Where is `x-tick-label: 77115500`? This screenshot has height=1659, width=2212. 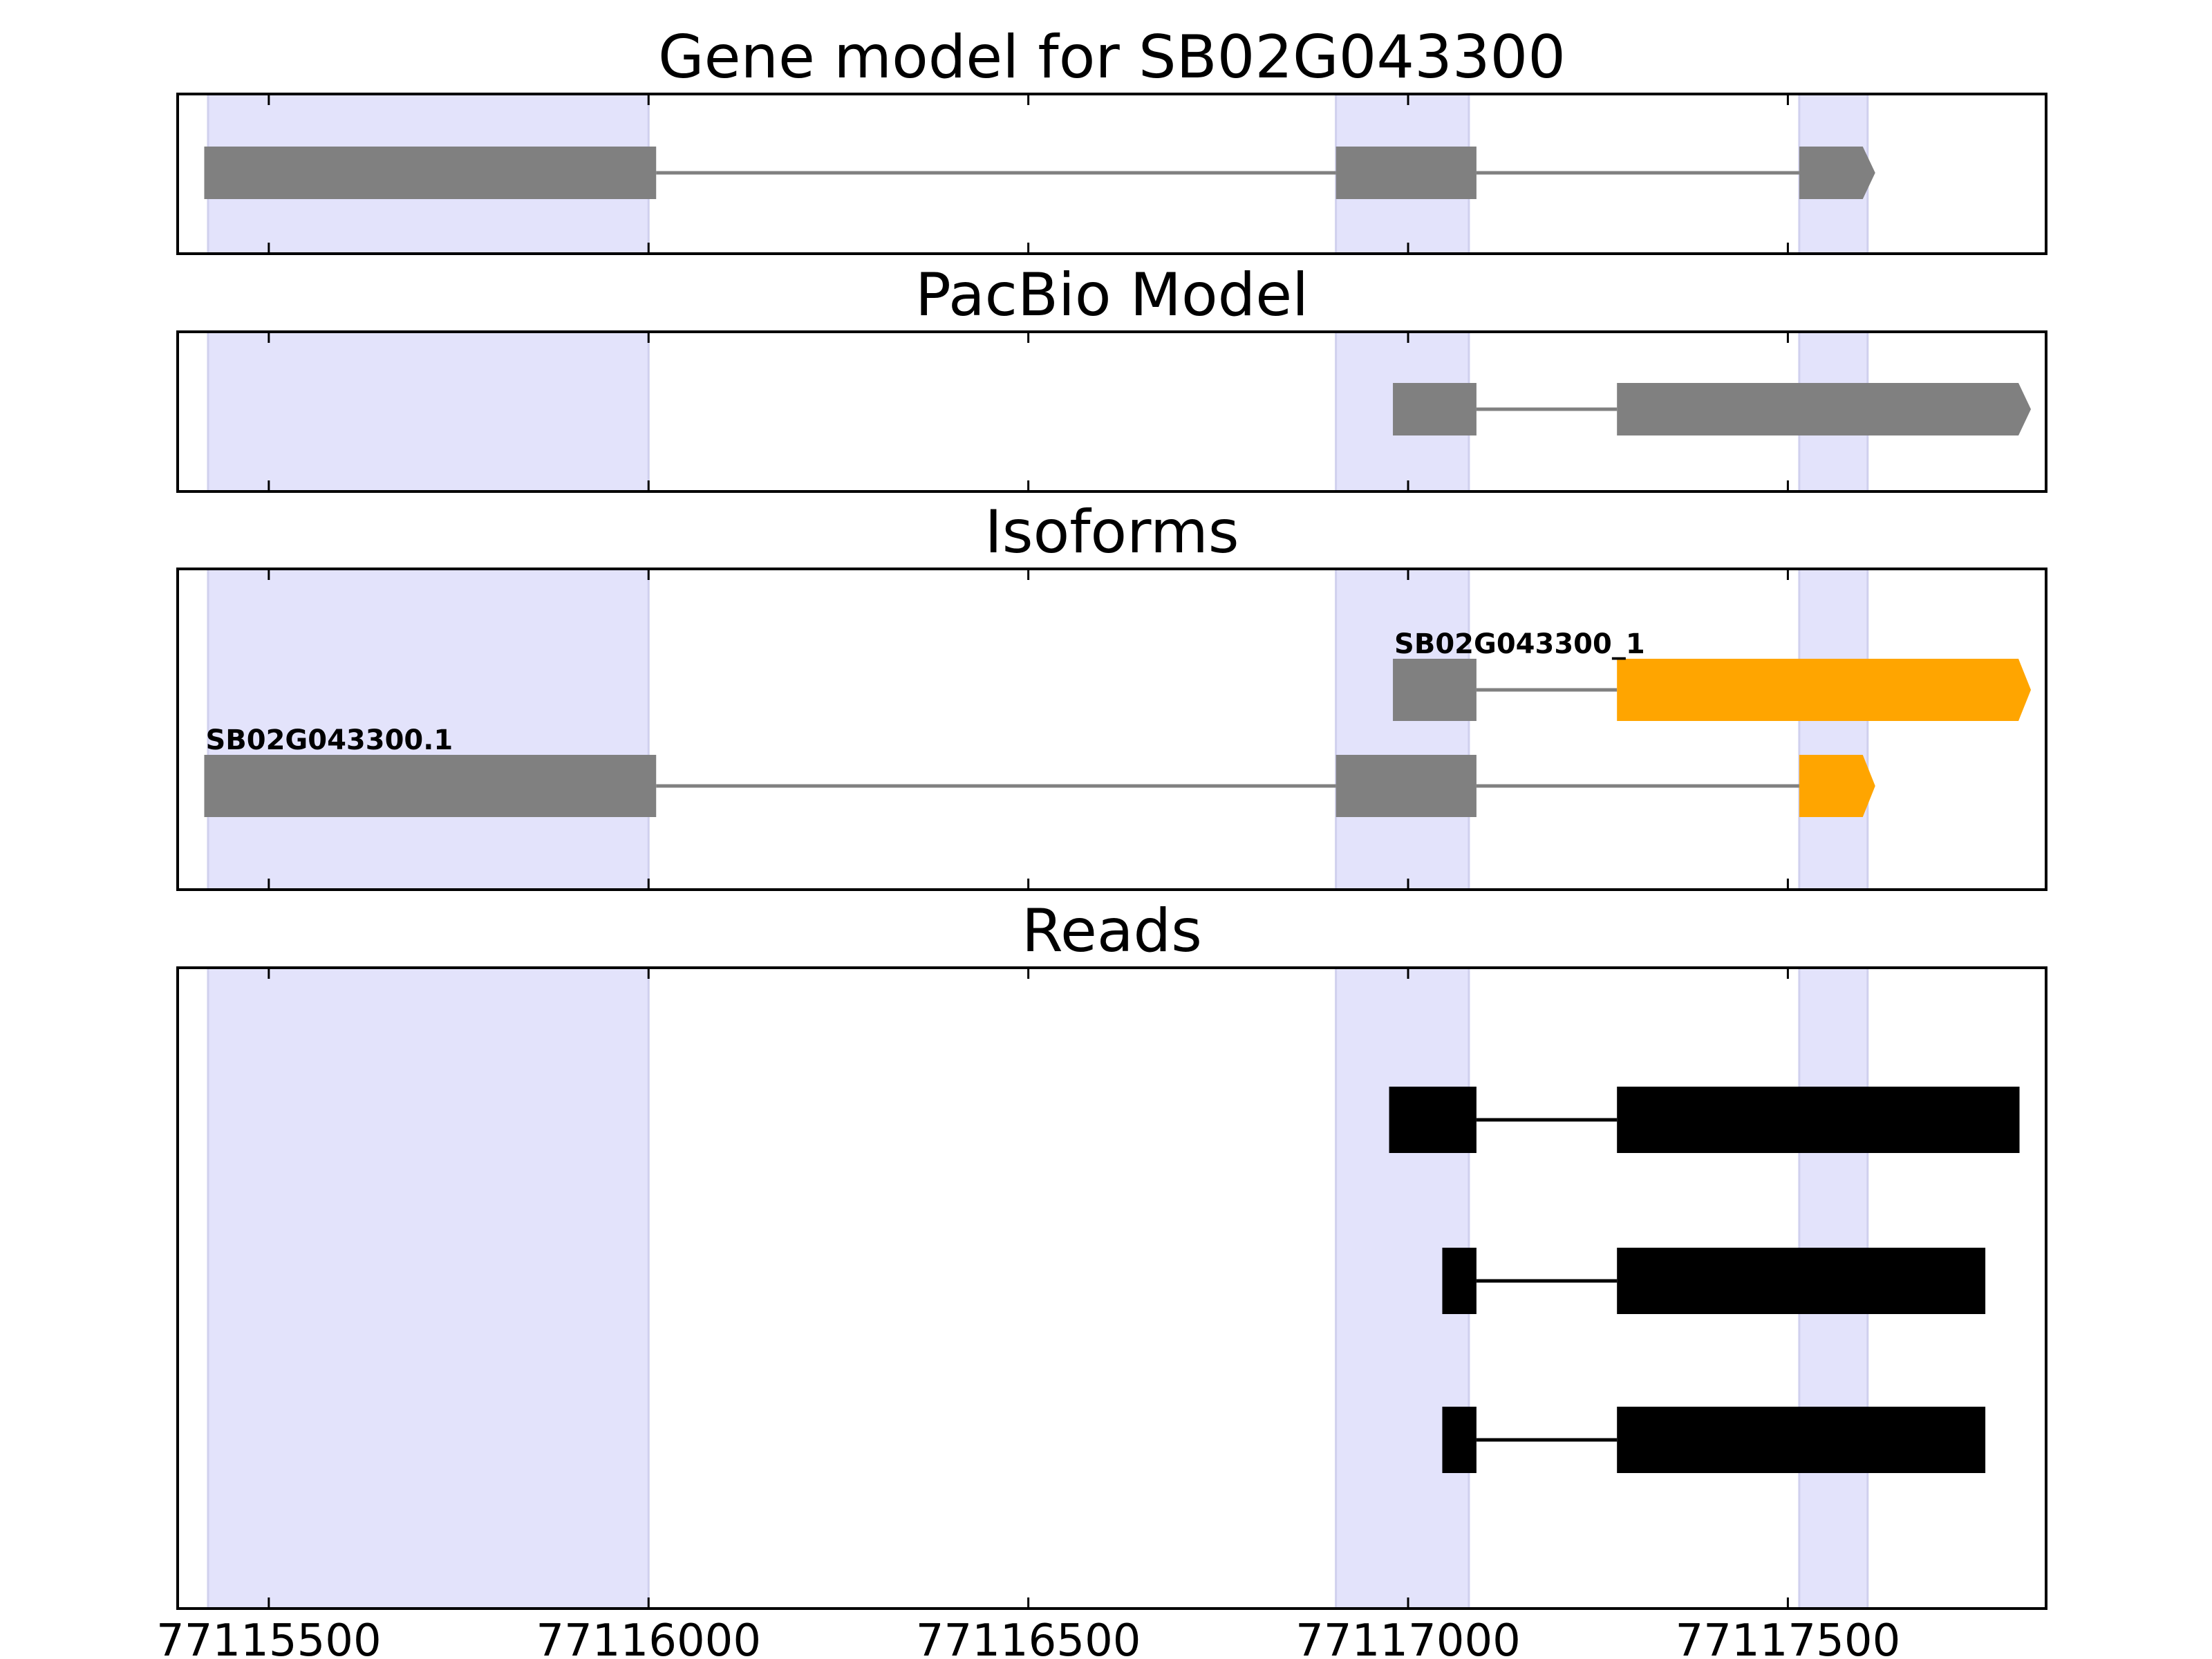 x-tick-label: 77115500 is located at coordinates (269, 1637).